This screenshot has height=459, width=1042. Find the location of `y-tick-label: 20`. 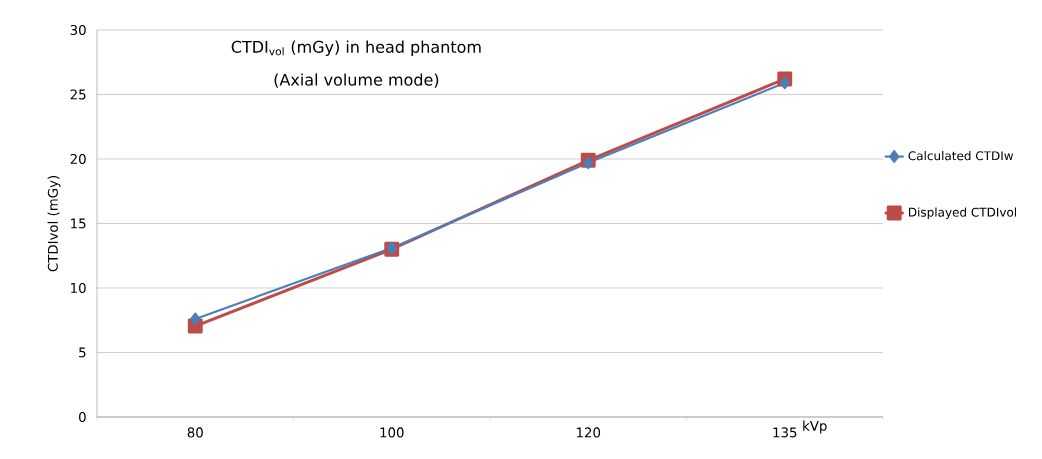

y-tick-label: 20 is located at coordinates (78, 159).